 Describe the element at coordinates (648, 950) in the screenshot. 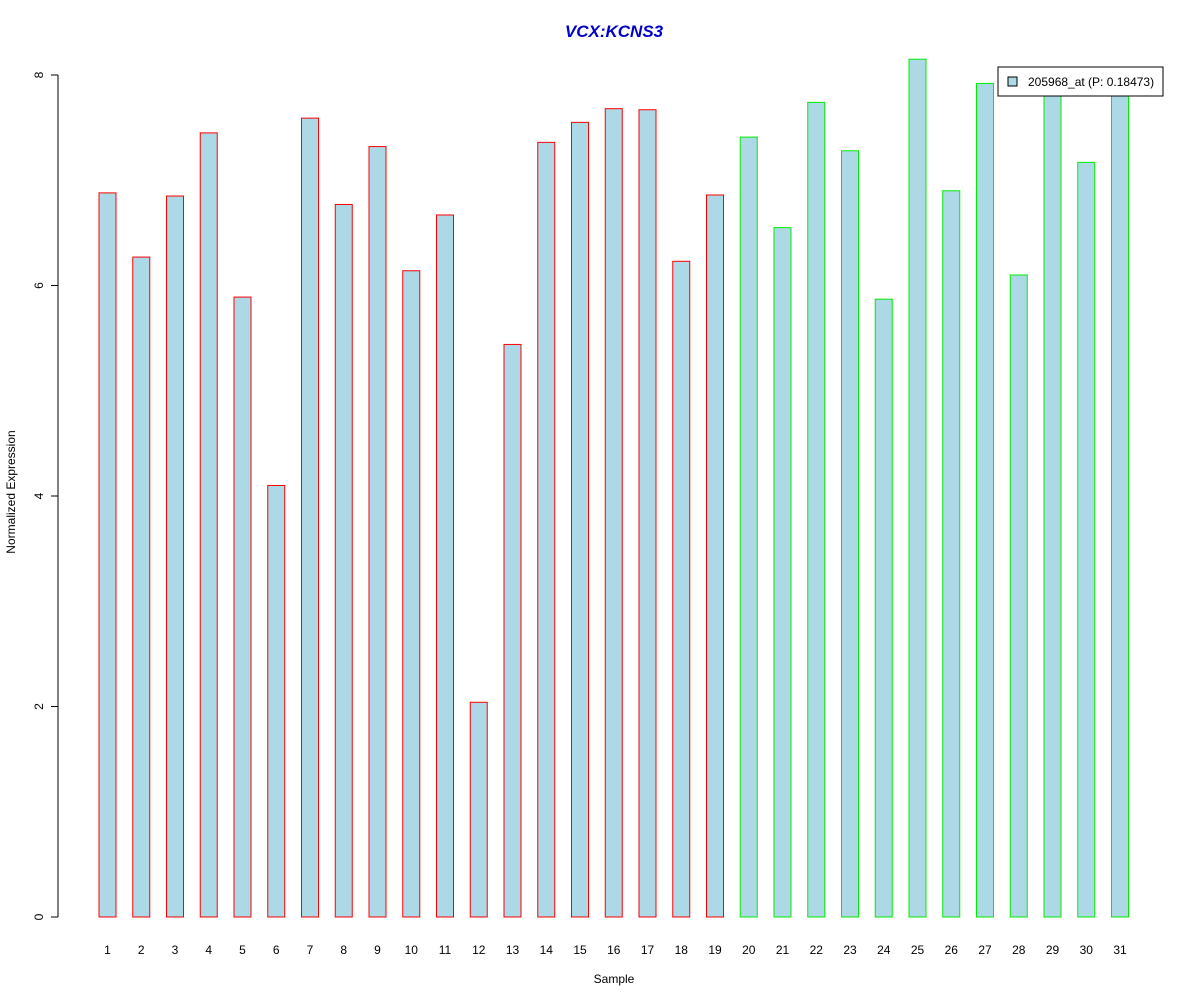

I see `x-tick-label: 17` at that location.